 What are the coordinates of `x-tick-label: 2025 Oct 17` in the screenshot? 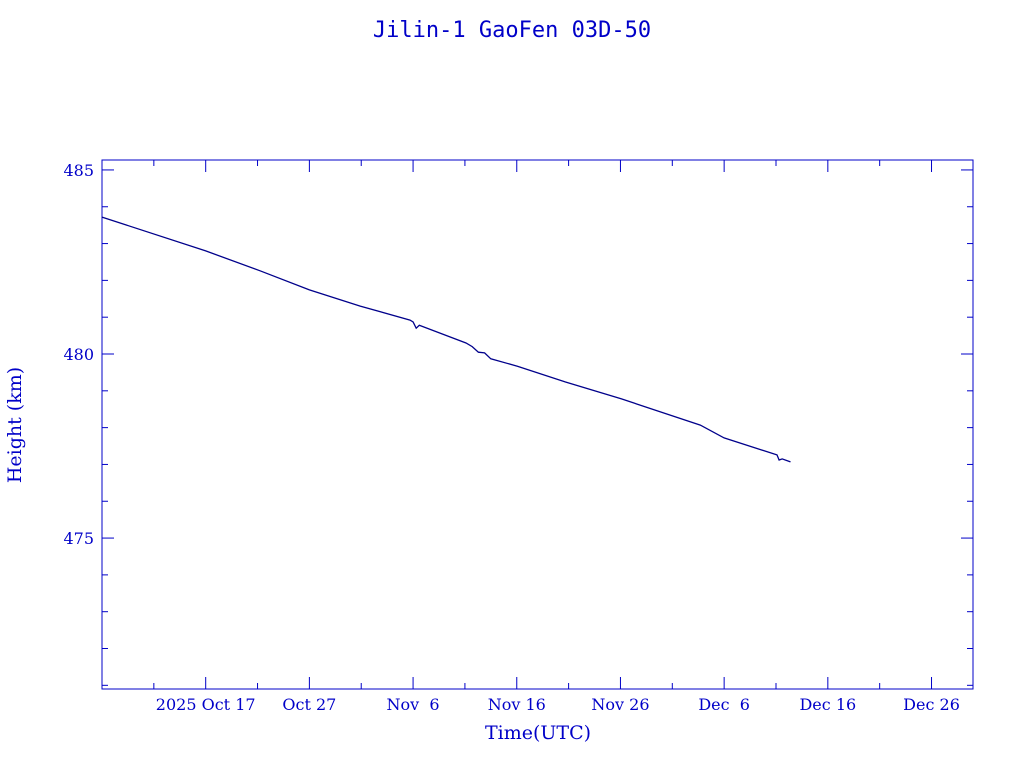 It's located at (206, 704).